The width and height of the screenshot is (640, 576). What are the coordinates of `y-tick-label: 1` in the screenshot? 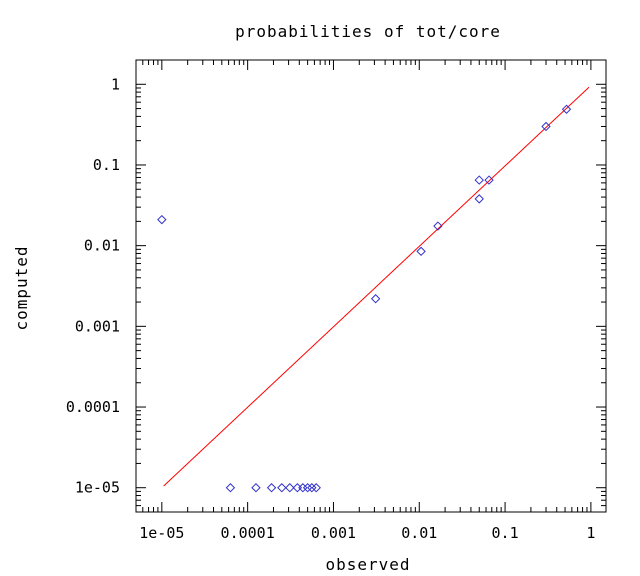 It's located at (115, 84).